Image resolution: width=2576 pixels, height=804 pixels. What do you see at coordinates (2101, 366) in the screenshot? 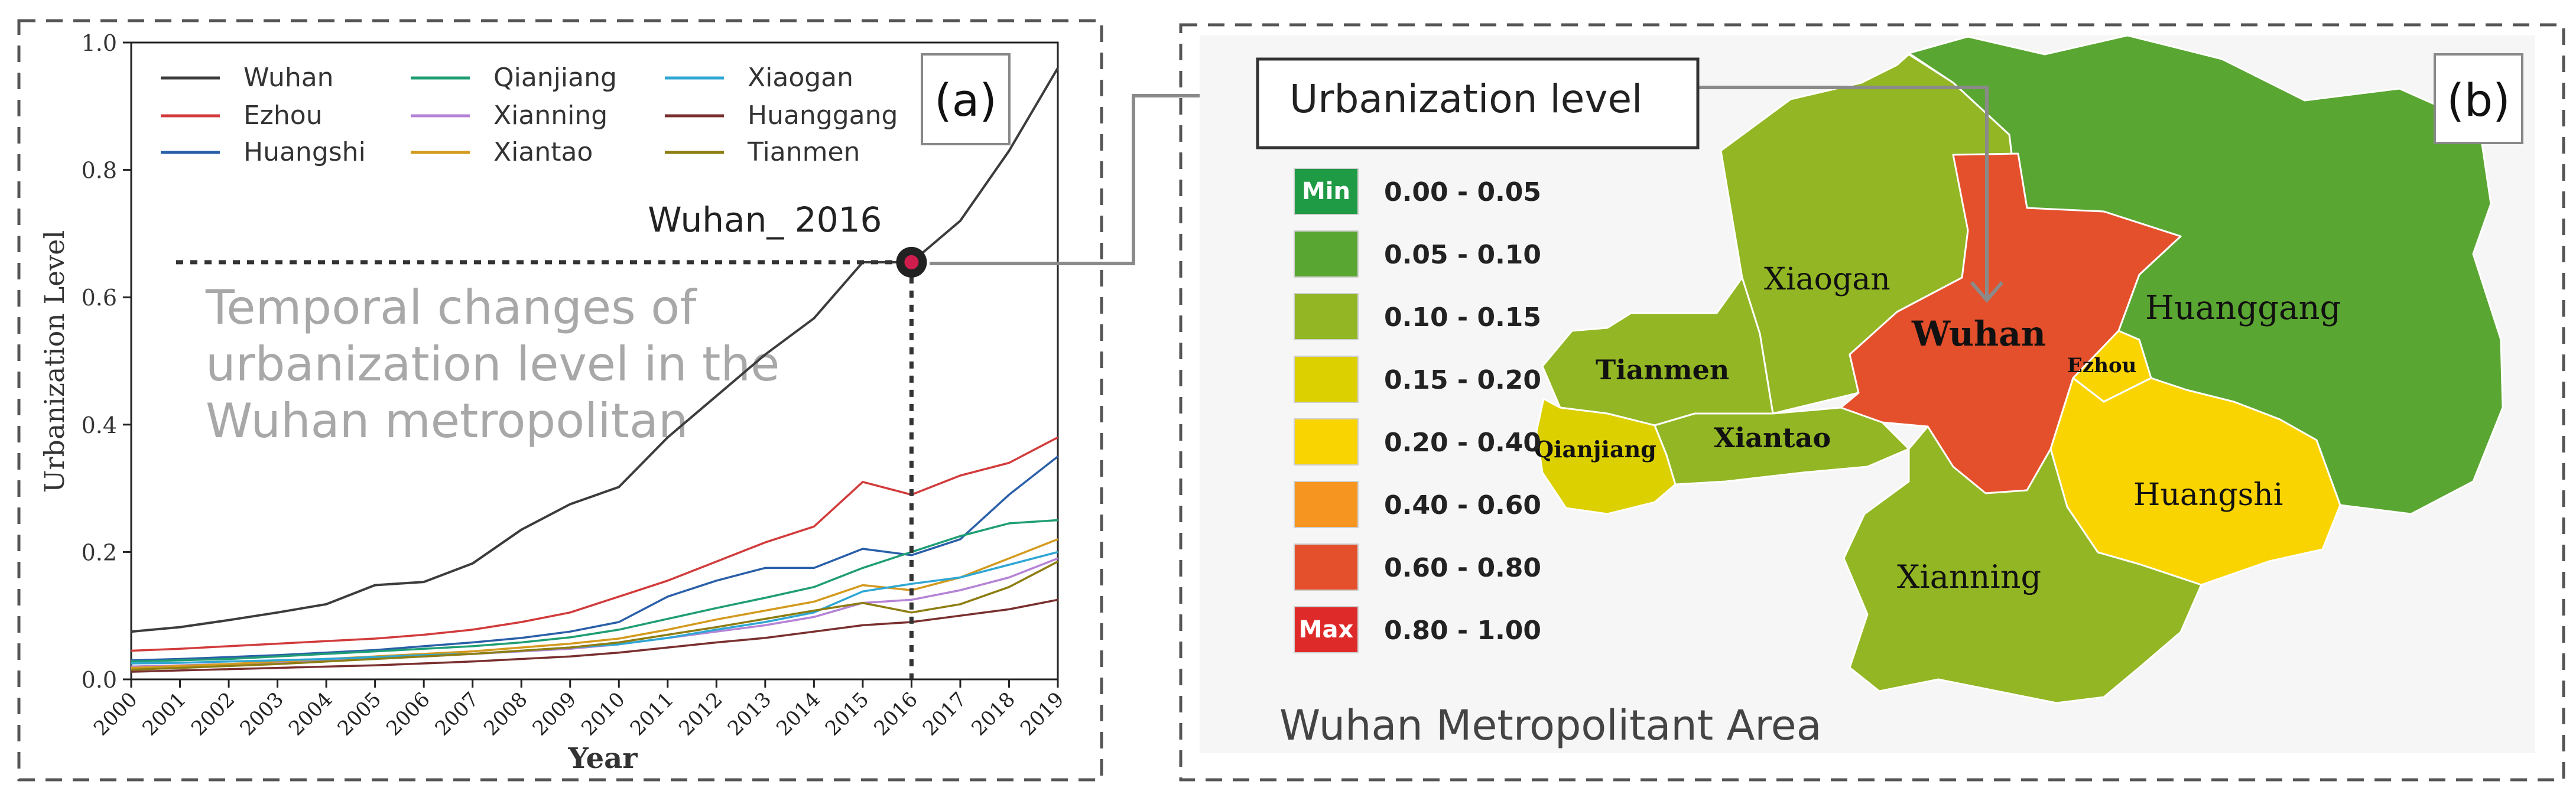
I see `region-label-ezhou: Ezhou` at bounding box center [2101, 366].